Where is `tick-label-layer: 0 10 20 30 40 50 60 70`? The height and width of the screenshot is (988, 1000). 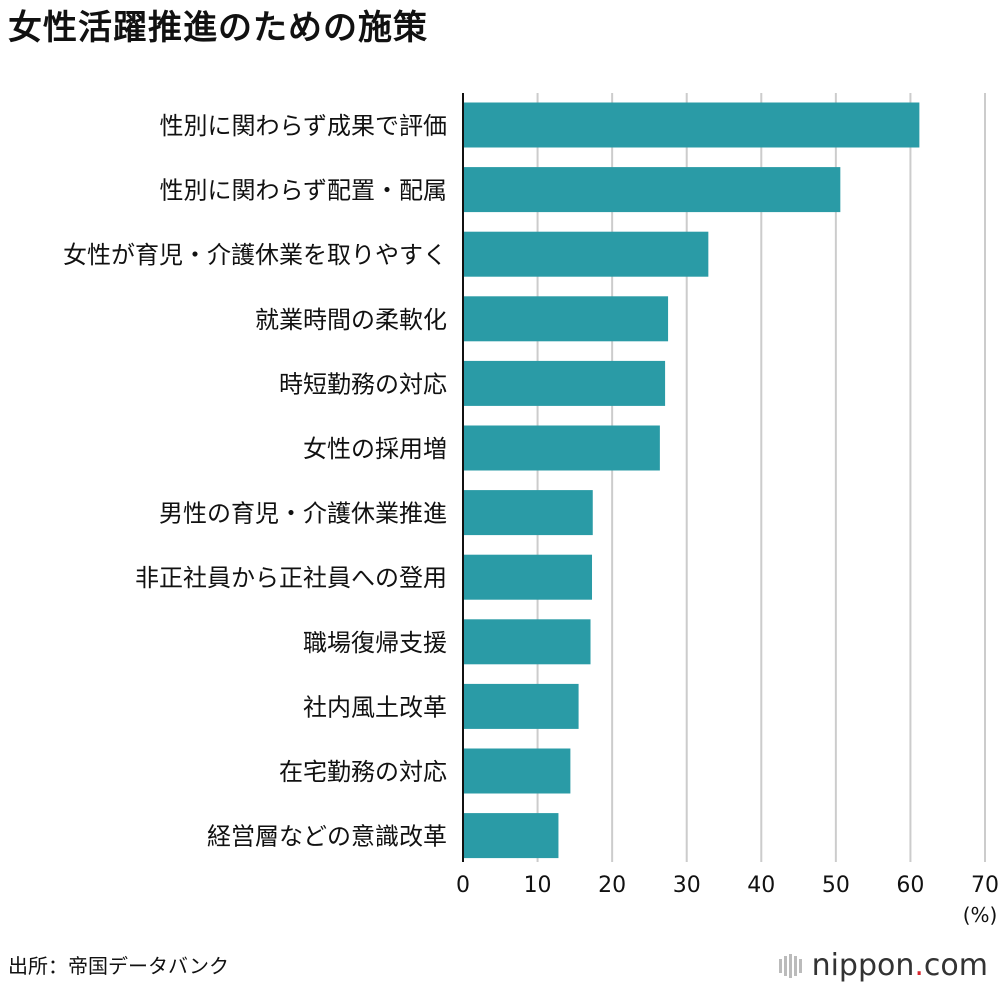 tick-label-layer: 0 10 20 30 40 50 60 70 is located at coordinates (727, 885).